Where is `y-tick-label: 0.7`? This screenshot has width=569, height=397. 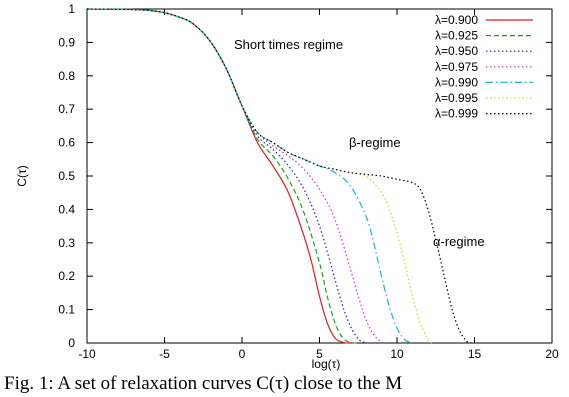 y-tick-label: 0.7 is located at coordinates (66, 109).